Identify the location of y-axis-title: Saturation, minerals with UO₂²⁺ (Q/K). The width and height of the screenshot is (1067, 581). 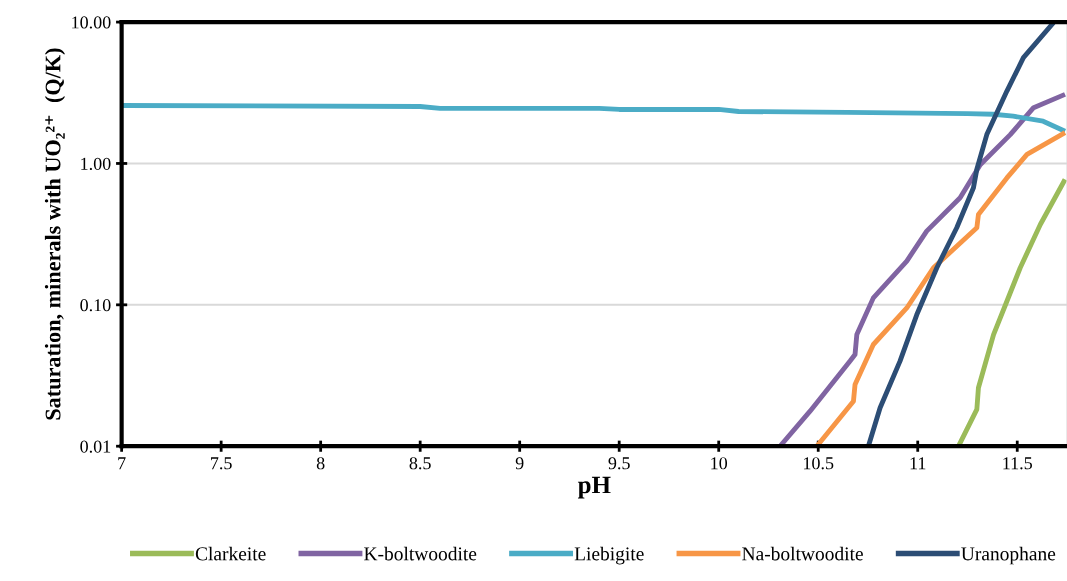
(55, 234).